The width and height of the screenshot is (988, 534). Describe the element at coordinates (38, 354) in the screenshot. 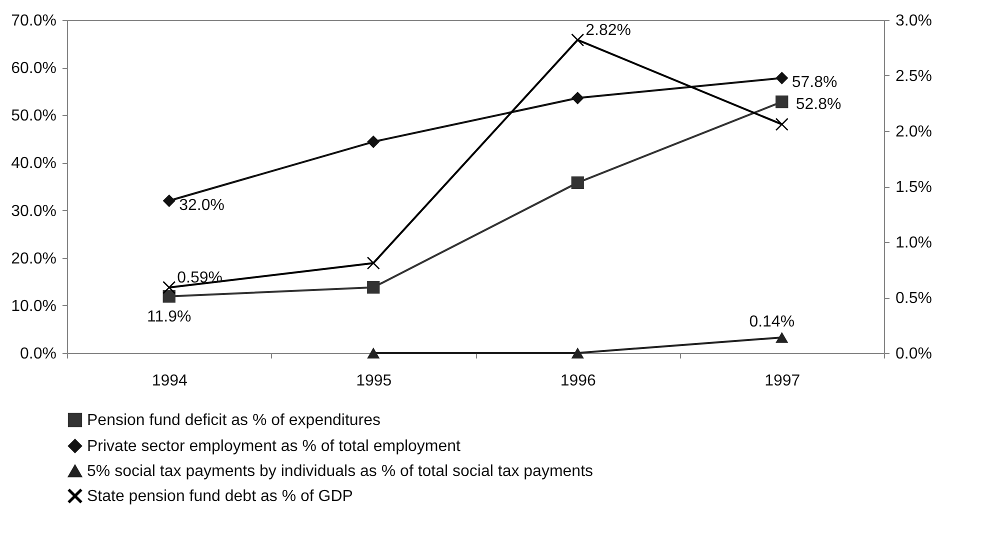

I see `y-tick-label: 0.0%` at that location.